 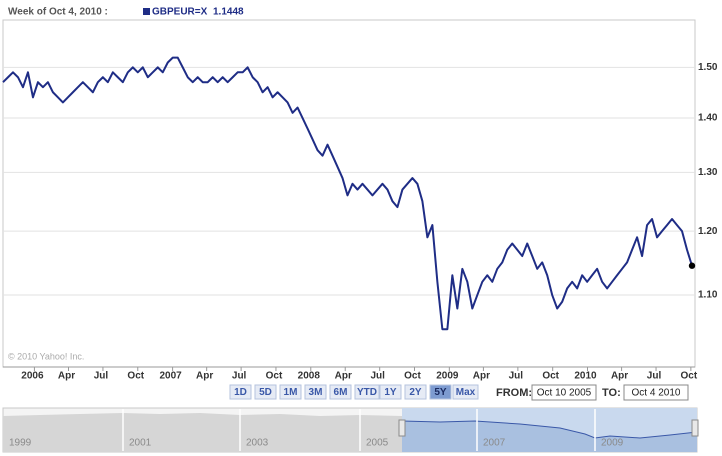 I want to click on range-button-label: 1Y, so click(x=390, y=392).